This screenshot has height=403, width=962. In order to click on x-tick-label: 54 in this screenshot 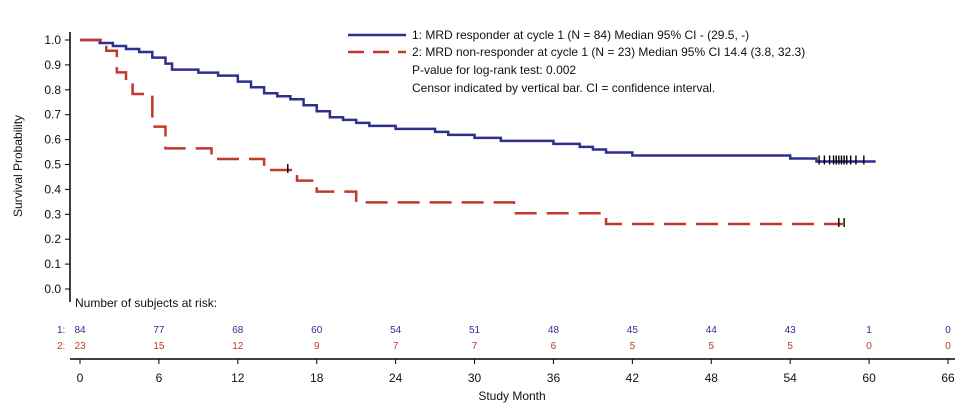, I will do `click(791, 378)`.